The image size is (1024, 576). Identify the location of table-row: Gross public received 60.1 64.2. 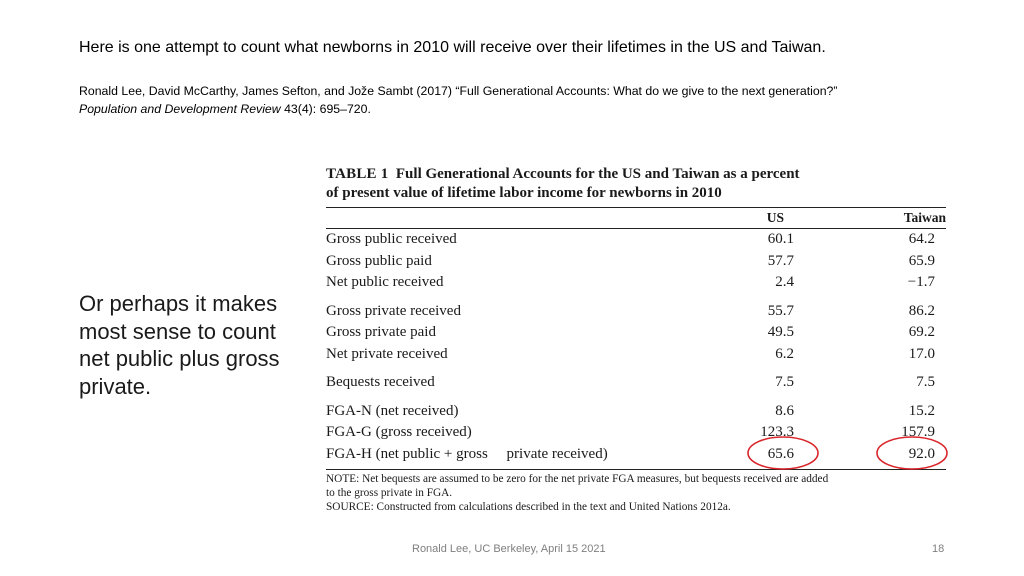
(636, 240).